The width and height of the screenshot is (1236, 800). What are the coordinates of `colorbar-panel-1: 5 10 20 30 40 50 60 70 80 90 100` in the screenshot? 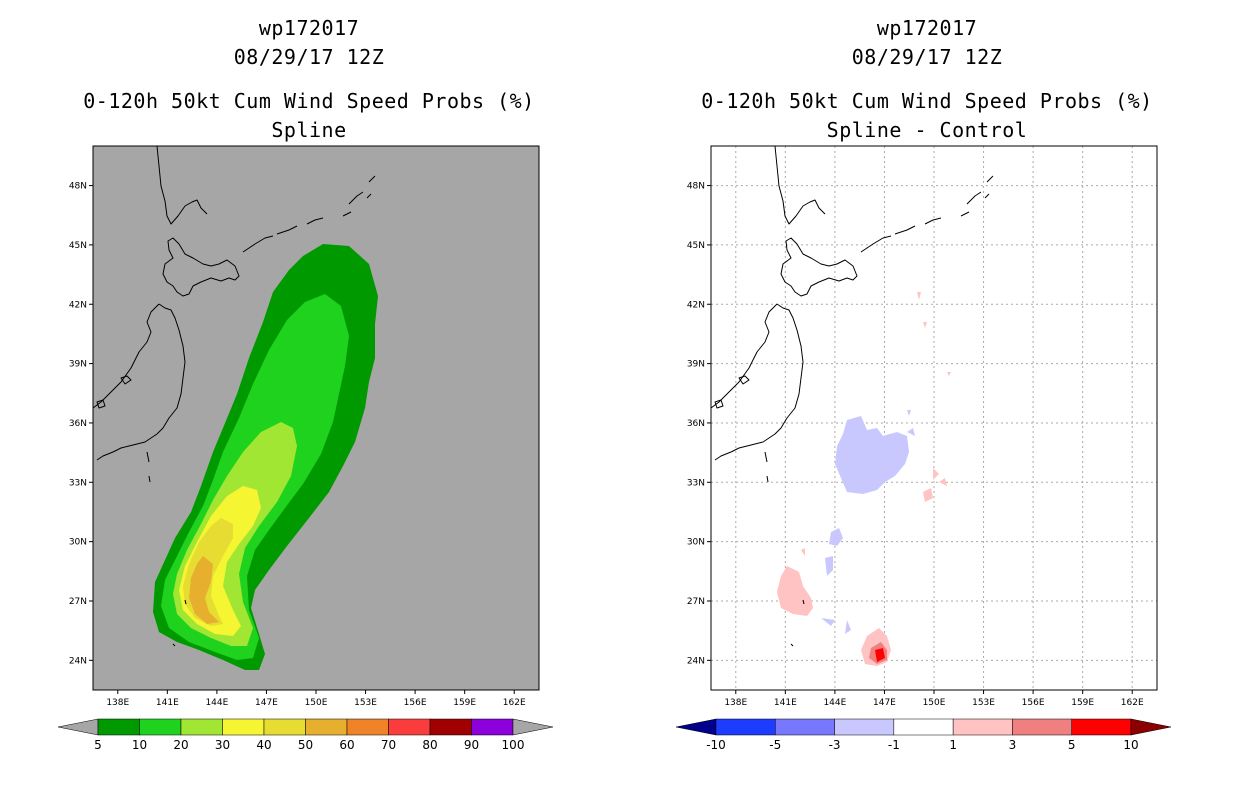 It's located at (305, 735).